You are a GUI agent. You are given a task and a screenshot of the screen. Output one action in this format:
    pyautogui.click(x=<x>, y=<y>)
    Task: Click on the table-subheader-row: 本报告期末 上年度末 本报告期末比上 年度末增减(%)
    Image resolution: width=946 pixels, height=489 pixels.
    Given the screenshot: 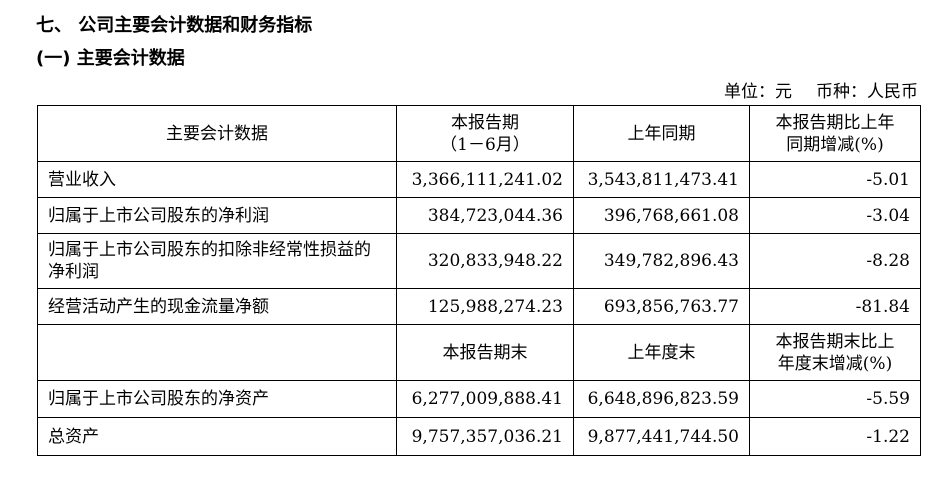 What is the action you would take?
    pyautogui.click(x=479, y=352)
    